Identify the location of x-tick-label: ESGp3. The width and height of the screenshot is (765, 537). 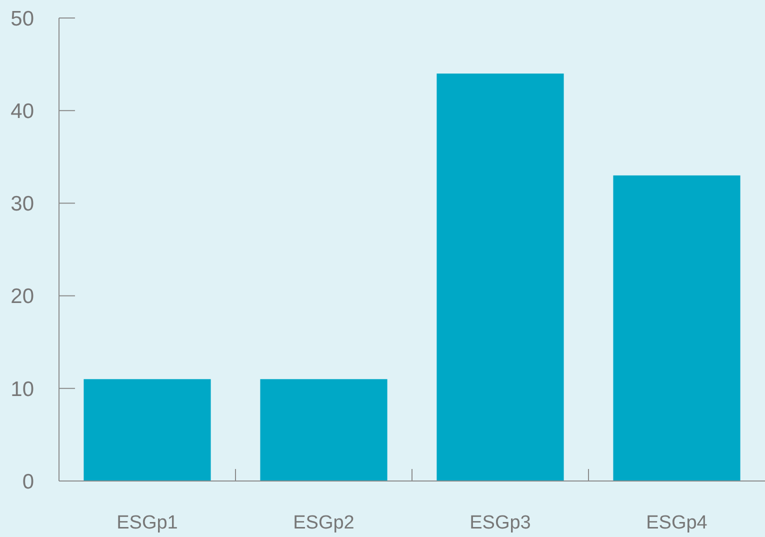
(500, 523).